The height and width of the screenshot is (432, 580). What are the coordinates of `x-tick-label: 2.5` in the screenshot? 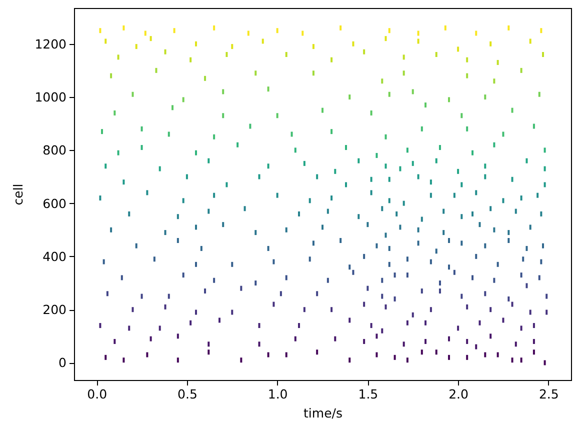 It's located at (548, 394).